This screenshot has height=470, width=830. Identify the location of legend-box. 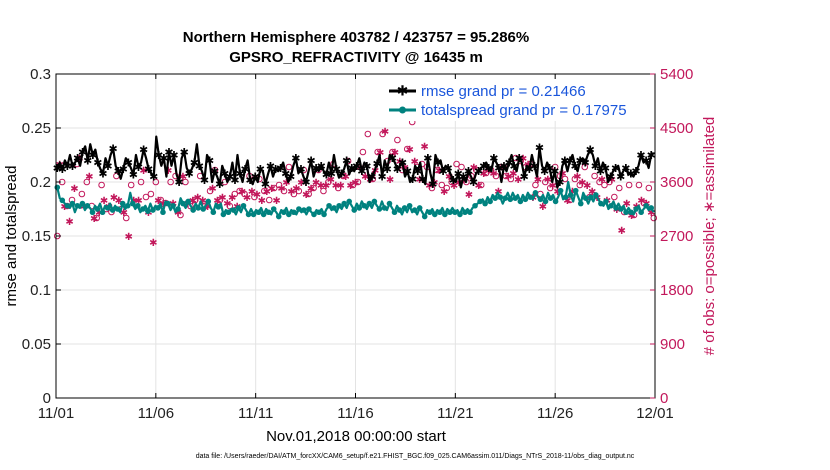
(519, 100).